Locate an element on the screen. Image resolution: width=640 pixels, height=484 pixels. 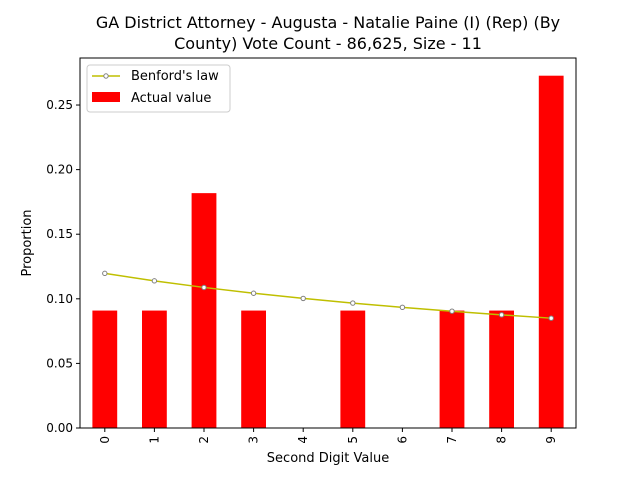
y-axis: 0.00 0.05 0.10 0.15 0.20 0.25 is located at coordinates (63, 266).